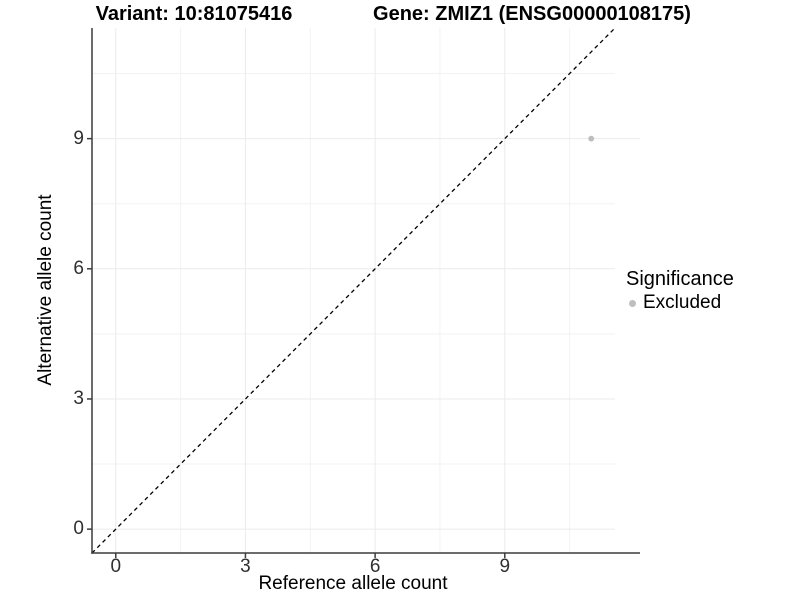  What do you see at coordinates (78, 529) in the screenshot?
I see `y-tick-label: 0` at bounding box center [78, 529].